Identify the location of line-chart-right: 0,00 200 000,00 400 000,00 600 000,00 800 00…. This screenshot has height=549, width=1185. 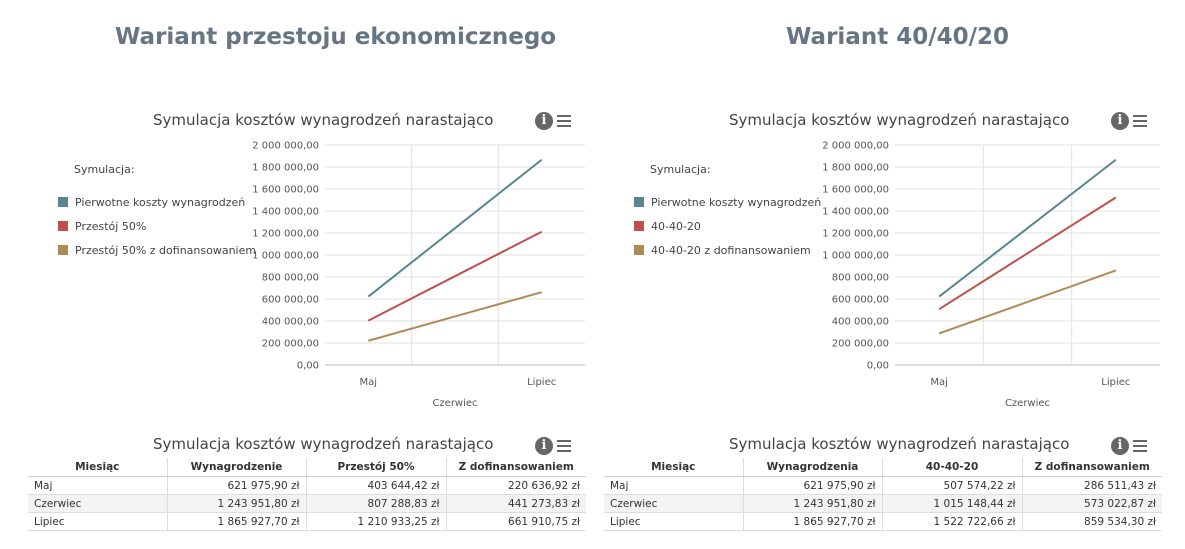
(991, 275).